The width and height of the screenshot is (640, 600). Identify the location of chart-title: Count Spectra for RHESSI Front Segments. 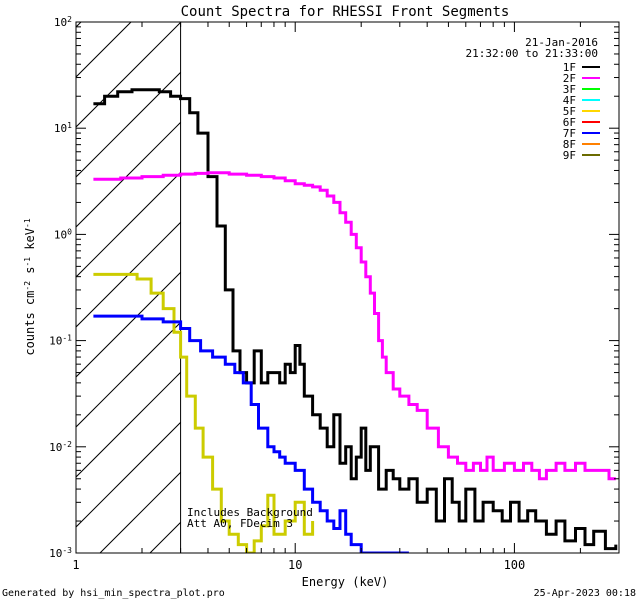
(345, 12).